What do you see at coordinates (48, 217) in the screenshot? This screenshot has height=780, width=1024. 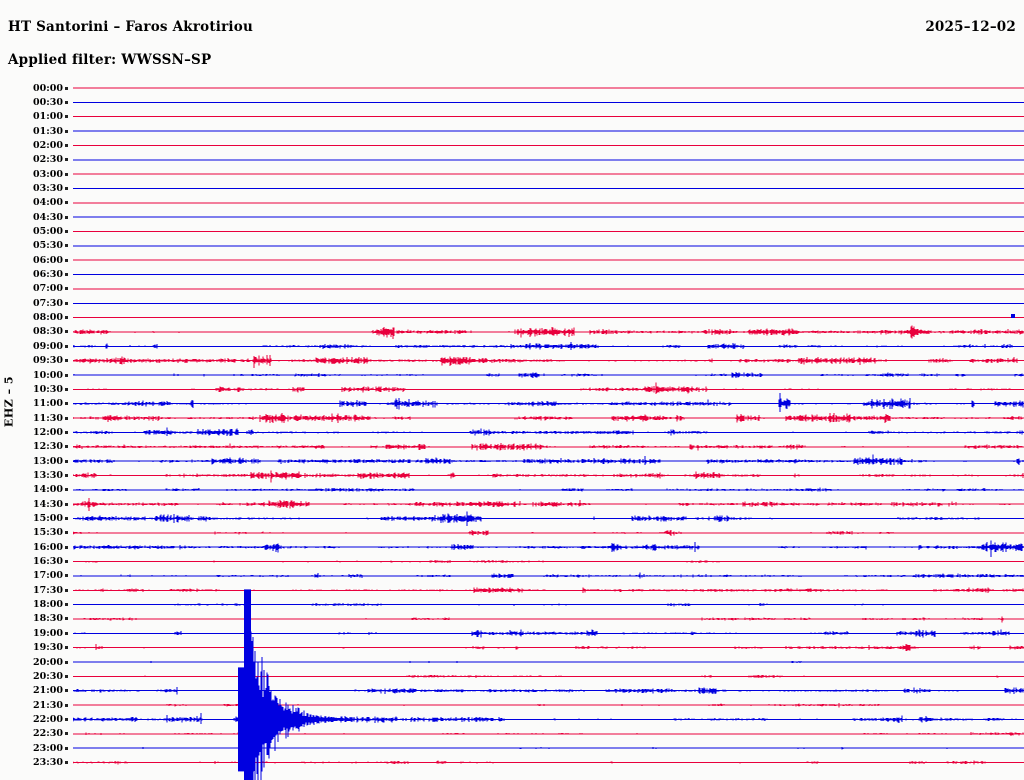 I see `time-label: 04:30` at bounding box center [48, 217].